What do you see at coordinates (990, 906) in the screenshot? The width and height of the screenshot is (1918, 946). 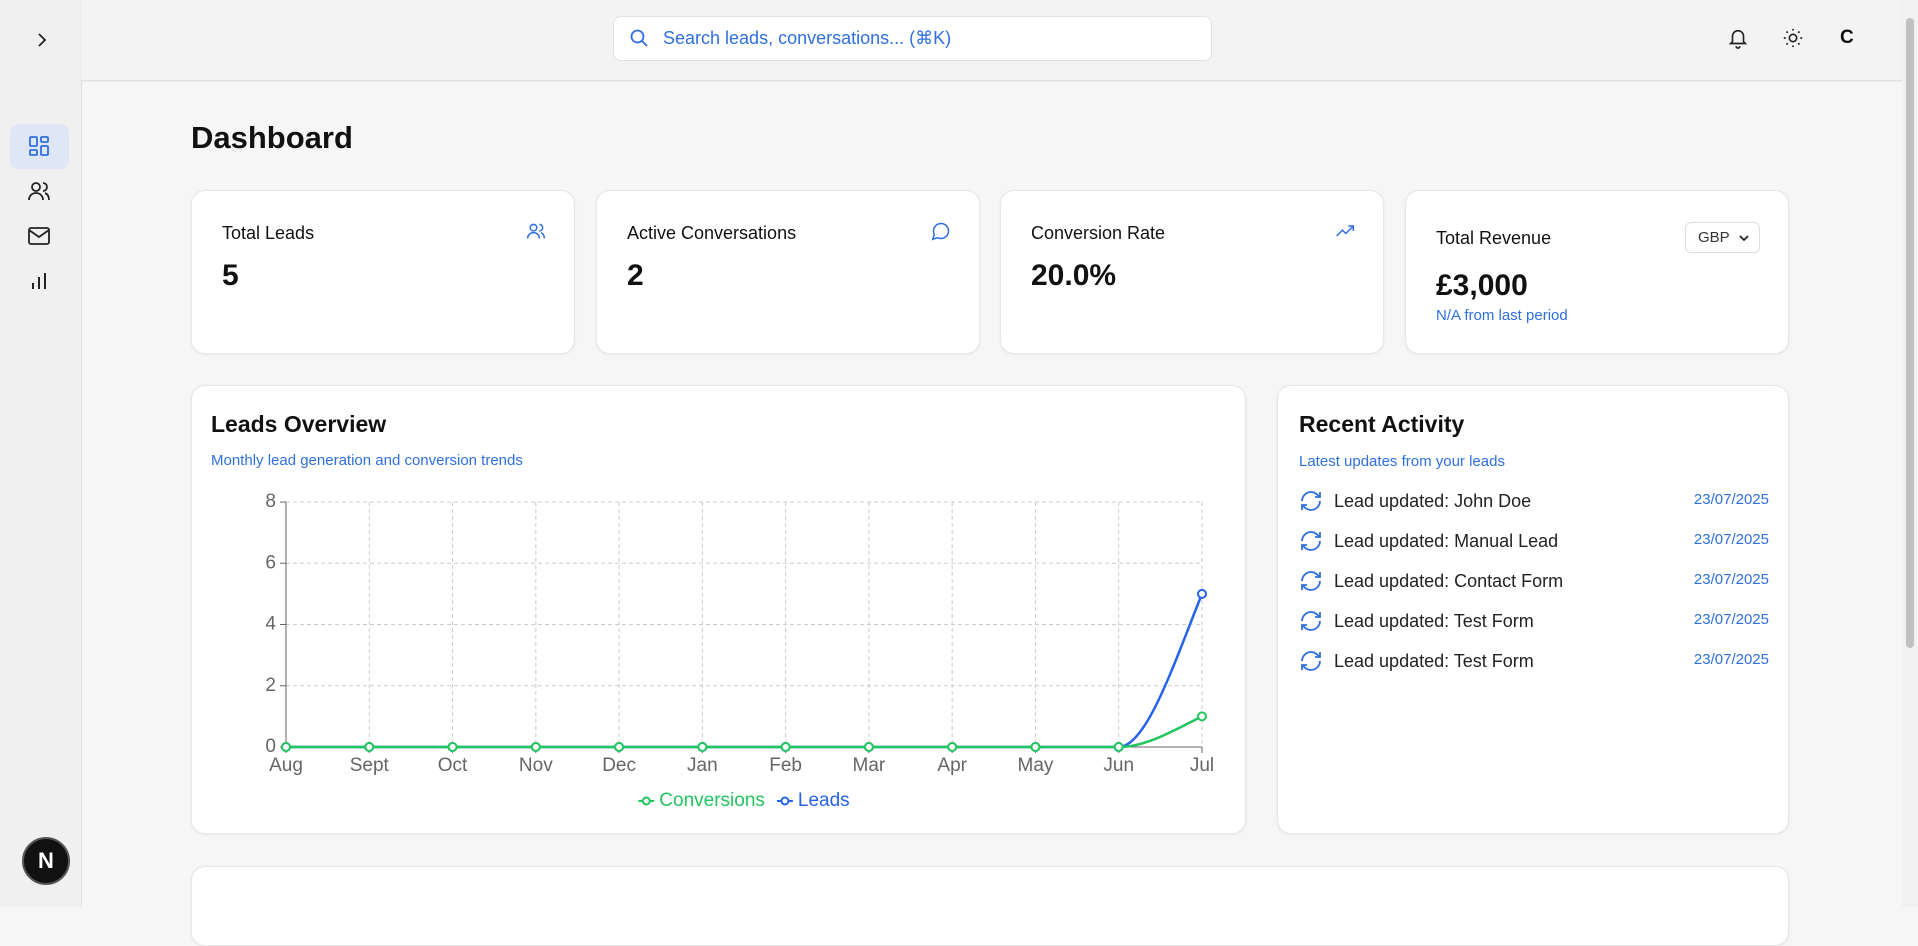 I see `recent-leads-card` at bounding box center [990, 906].